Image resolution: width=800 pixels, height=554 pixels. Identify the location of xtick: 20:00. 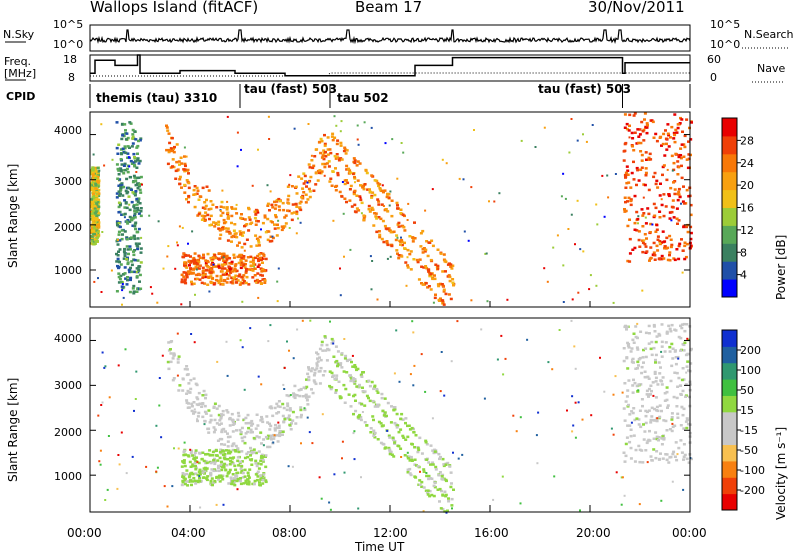
(593, 533).